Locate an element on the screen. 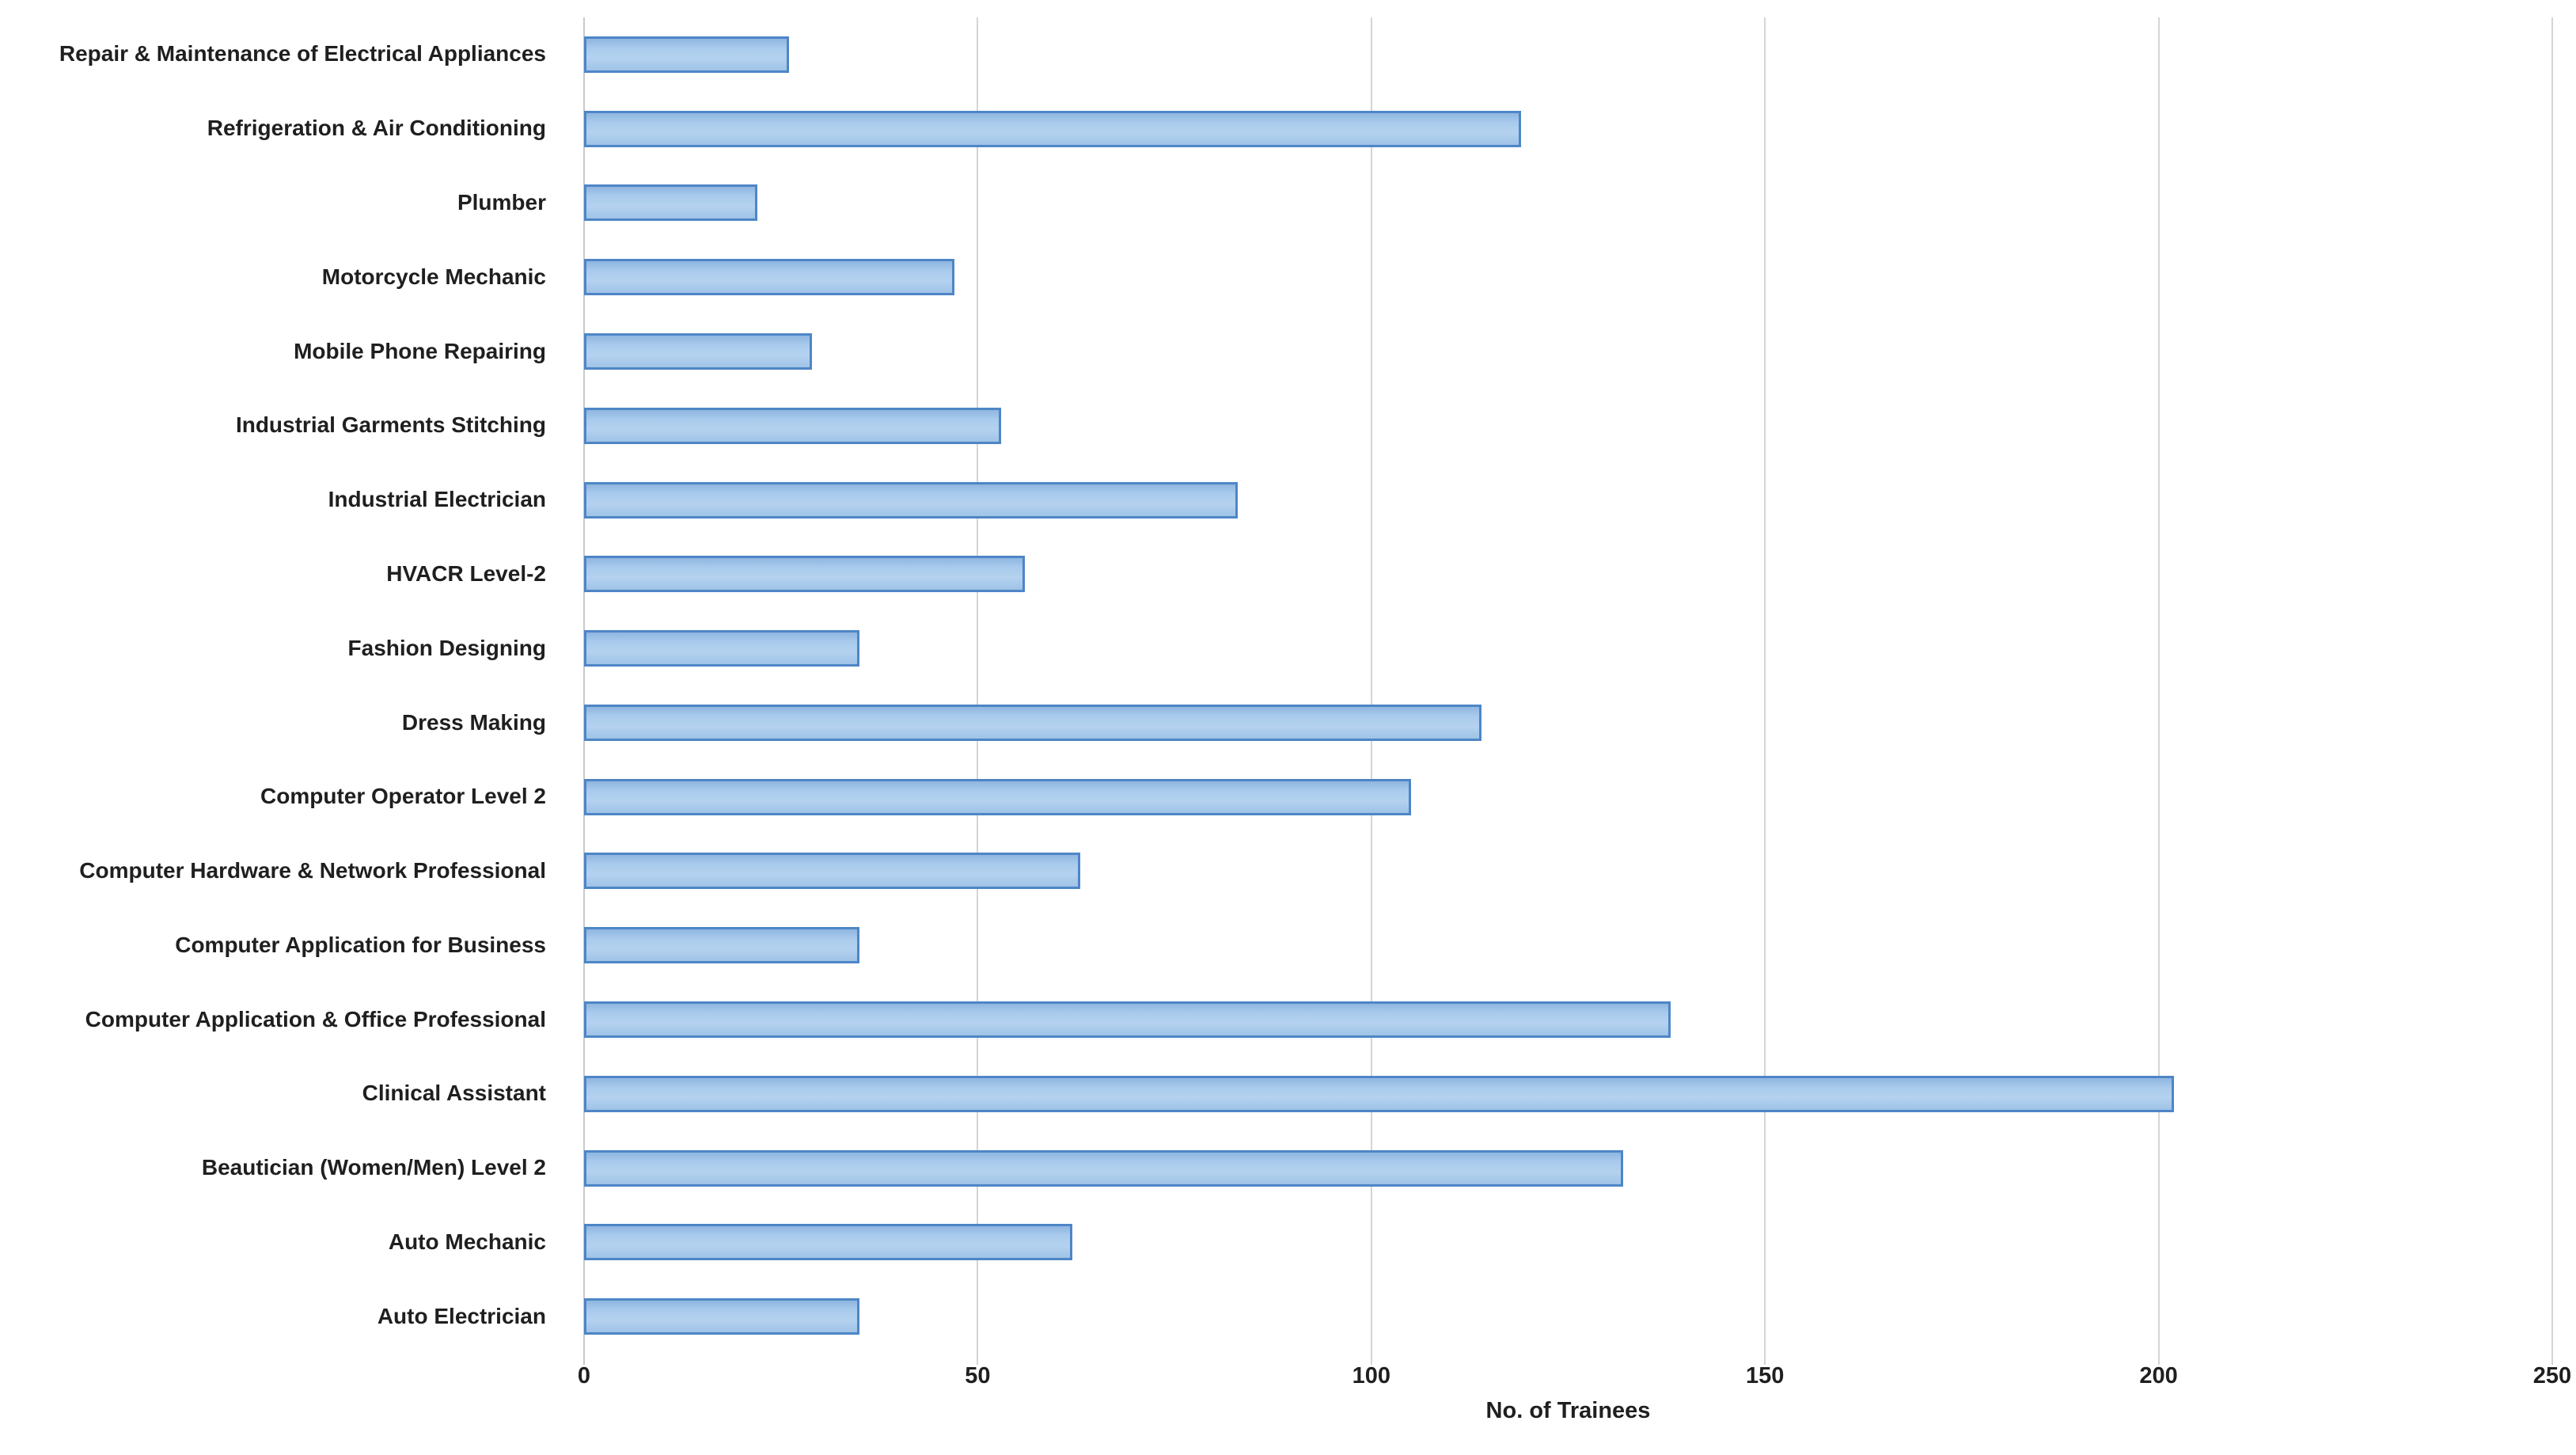 The height and width of the screenshot is (1455, 2576). category-row: Computer Application for Business is located at coordinates (292, 945).